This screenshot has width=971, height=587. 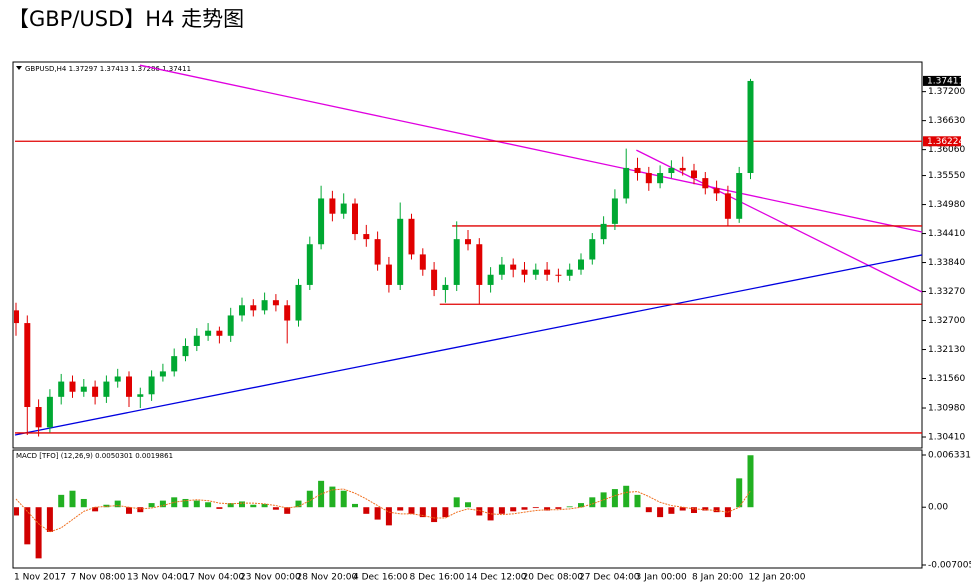 What do you see at coordinates (214, 578) in the screenshot?
I see `x-tick-label: 17 Nov 04:00` at bounding box center [214, 578].